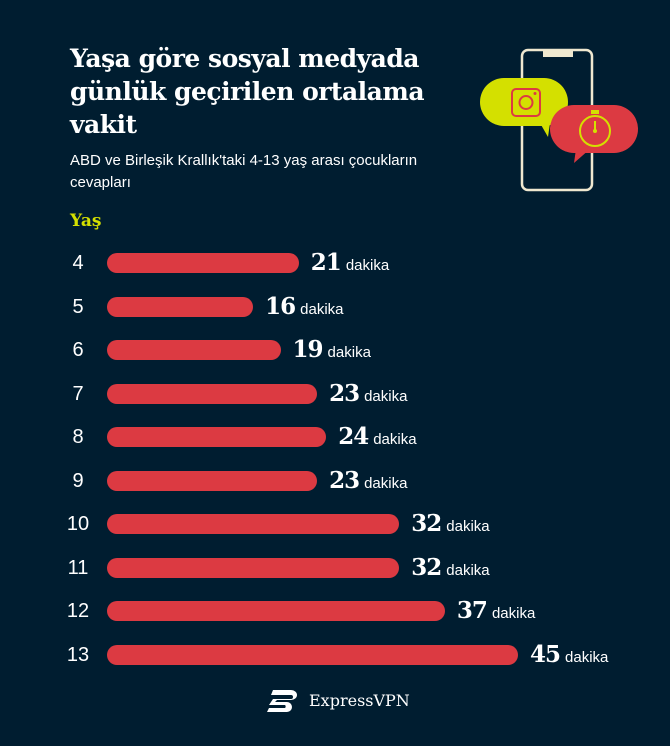 The height and width of the screenshot is (746, 670). What do you see at coordinates (78, 567) in the screenshot?
I see `tick-label: 11` at bounding box center [78, 567].